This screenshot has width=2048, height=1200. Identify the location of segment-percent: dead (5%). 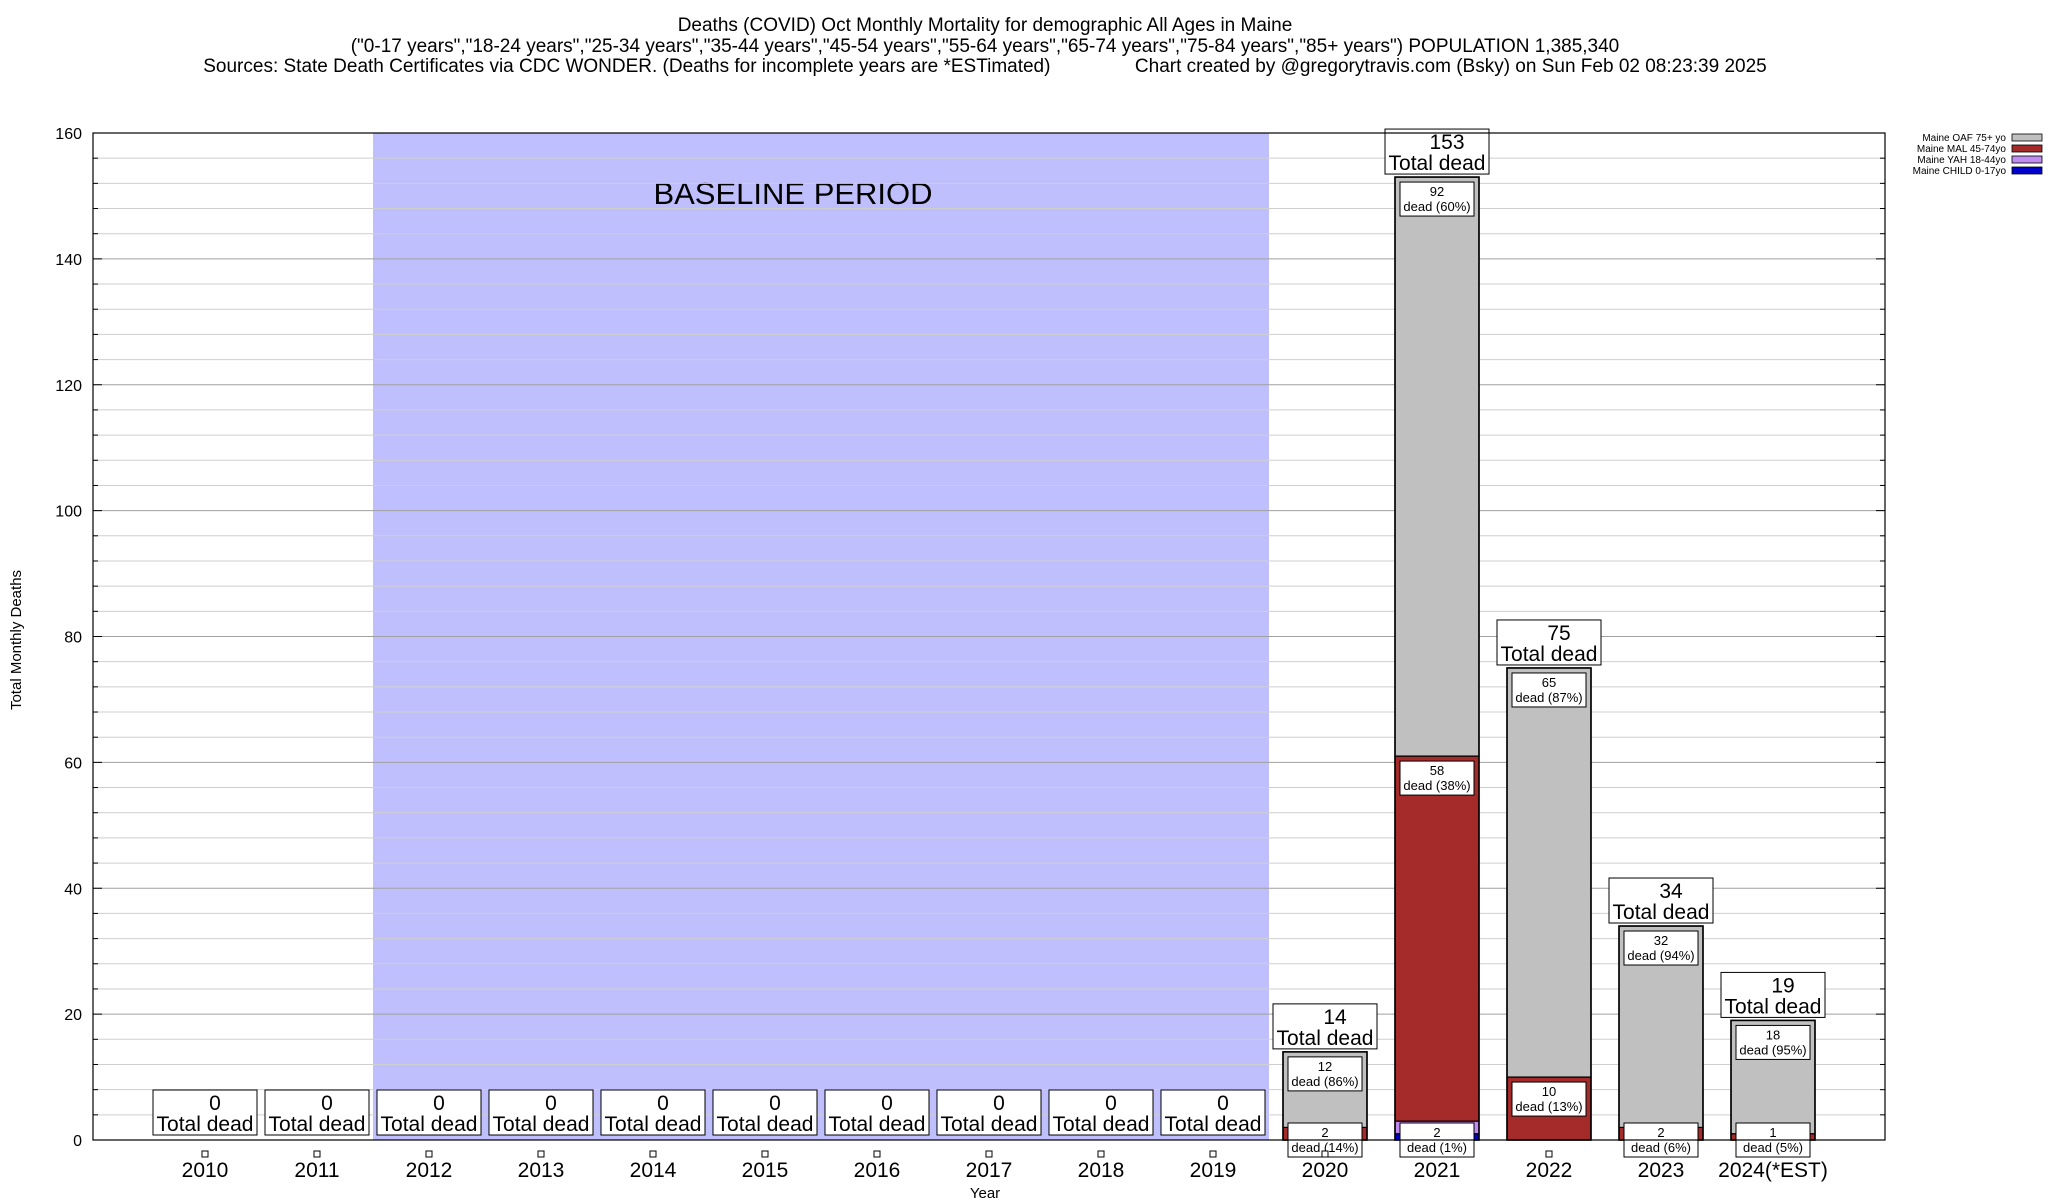
(1773, 1147).